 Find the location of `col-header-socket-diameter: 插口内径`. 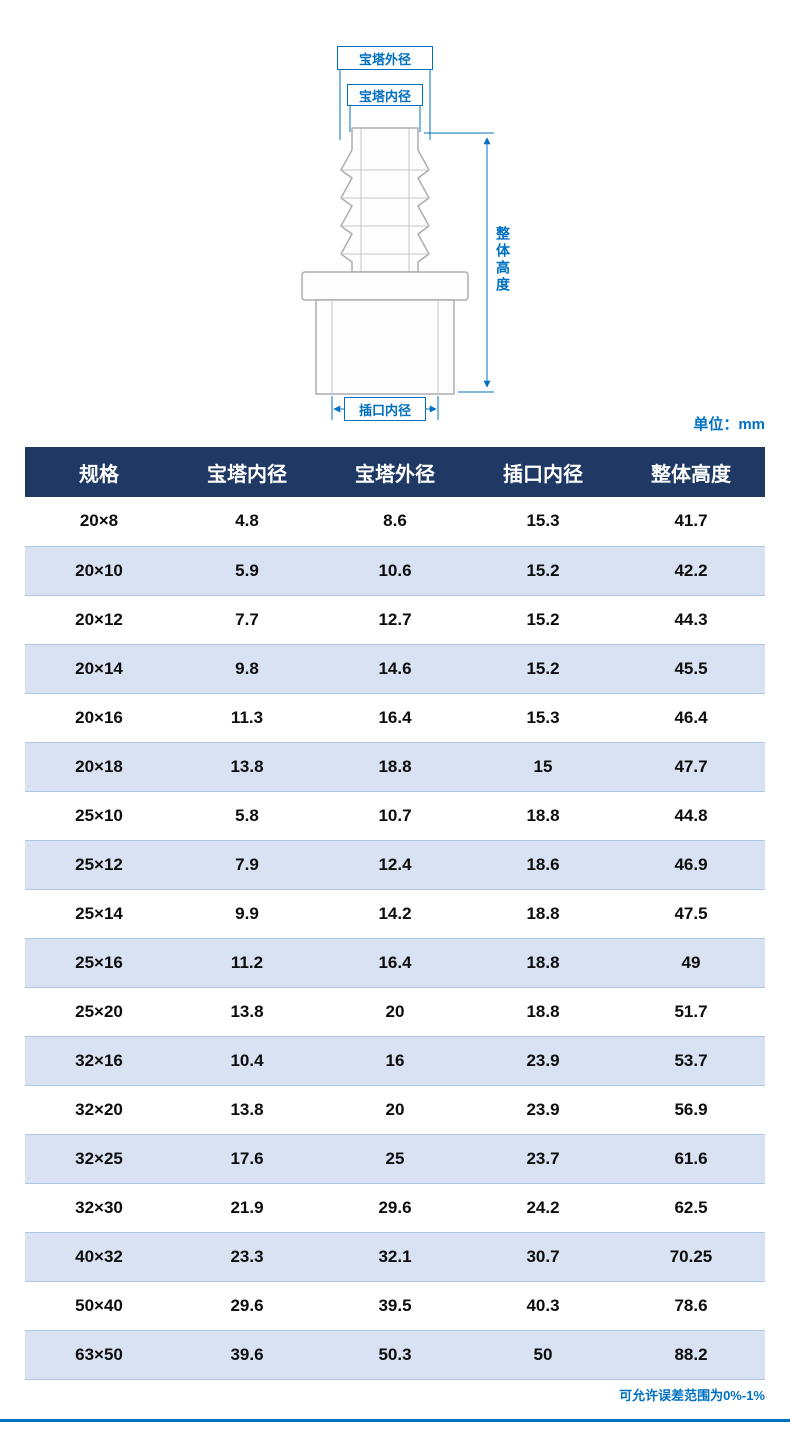

col-header-socket-diameter: 插口内径 is located at coordinates (543, 472).